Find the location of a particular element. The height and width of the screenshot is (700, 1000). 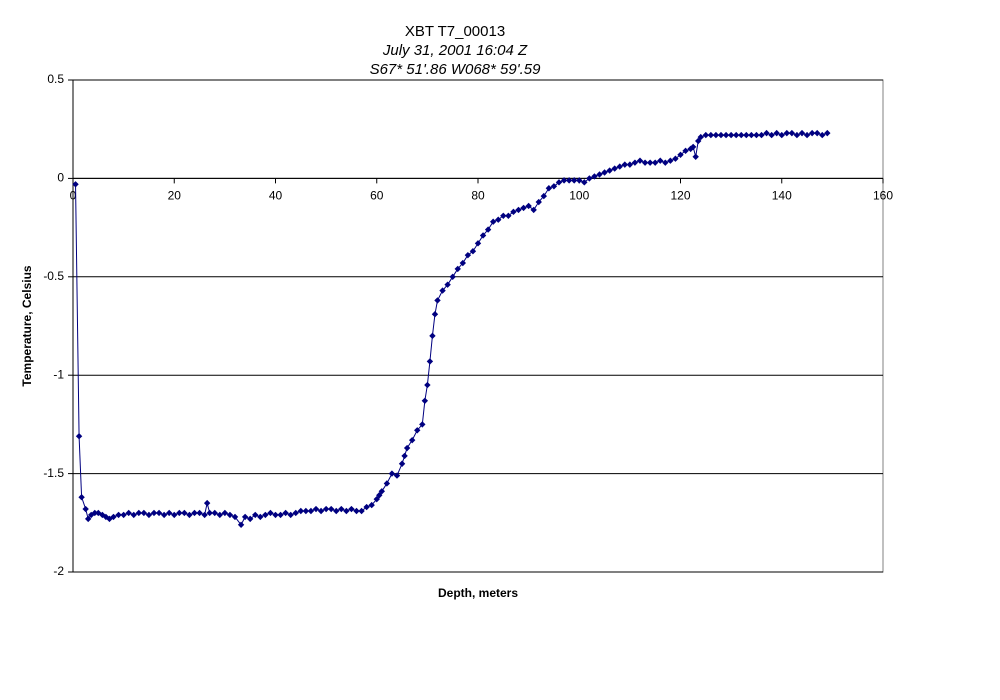

x-tick-label: 100 is located at coordinates (579, 196).